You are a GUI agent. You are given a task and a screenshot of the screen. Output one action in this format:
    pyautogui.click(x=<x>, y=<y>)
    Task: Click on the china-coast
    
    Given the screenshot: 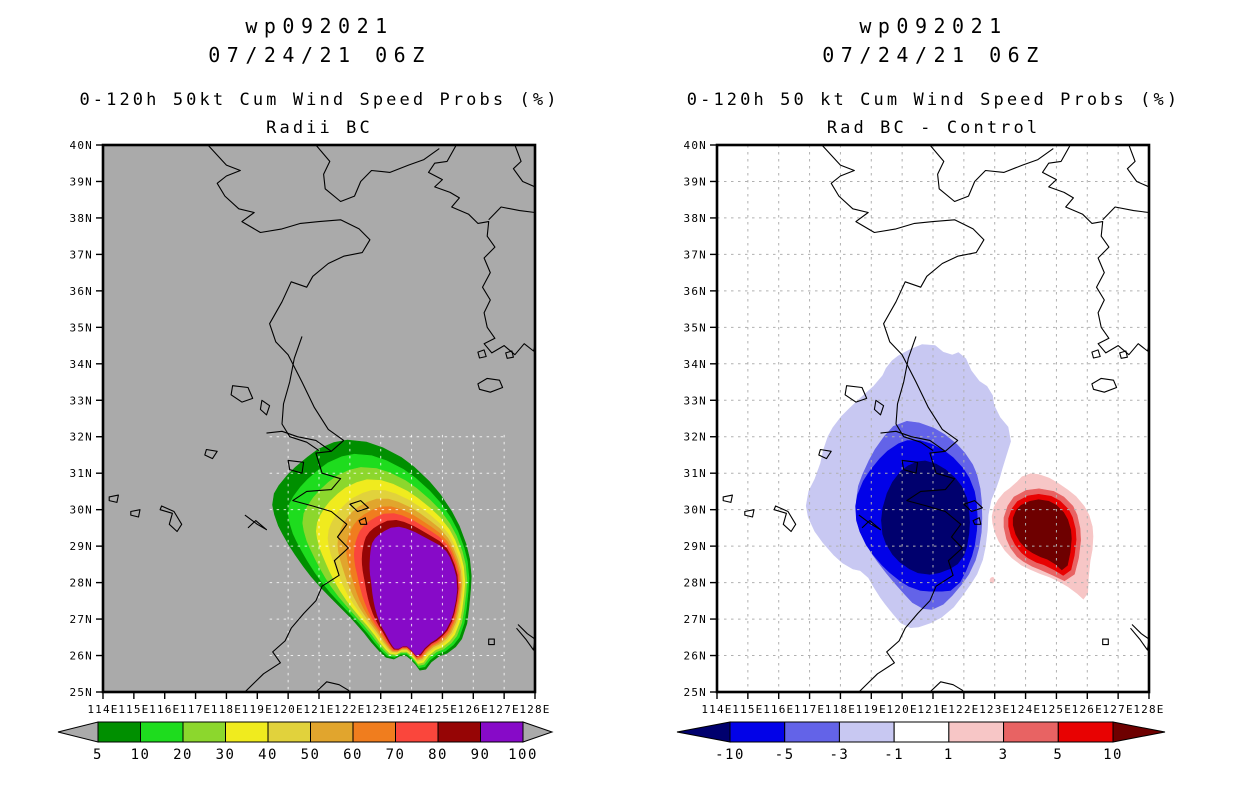 What is the action you would take?
    pyautogui.click(x=903, y=418)
    